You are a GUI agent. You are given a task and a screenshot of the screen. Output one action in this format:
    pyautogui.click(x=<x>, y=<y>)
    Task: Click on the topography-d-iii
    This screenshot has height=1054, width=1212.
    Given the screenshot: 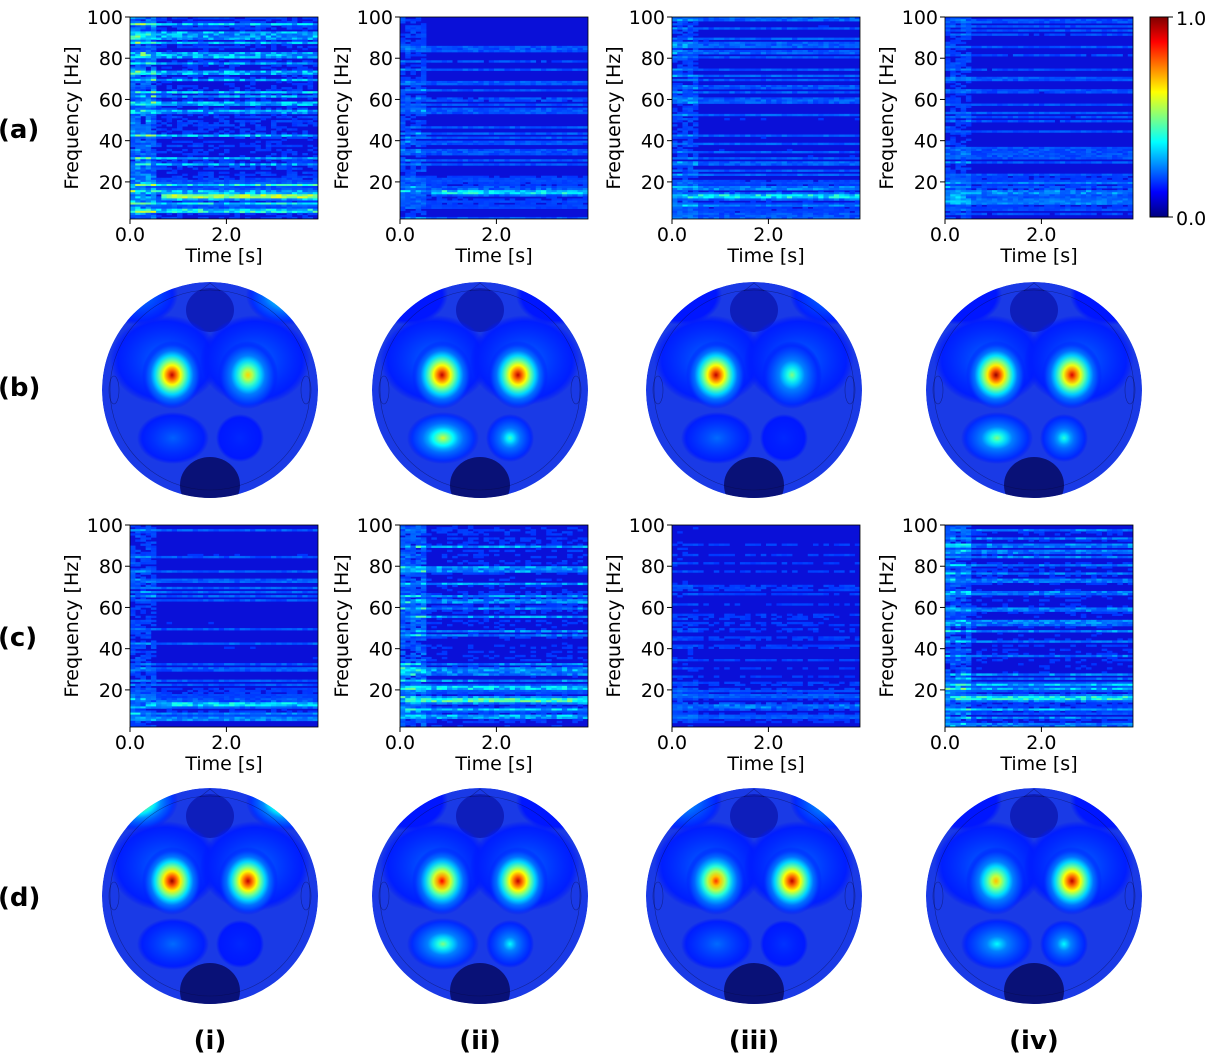 What is the action you would take?
    pyautogui.click(x=754, y=896)
    